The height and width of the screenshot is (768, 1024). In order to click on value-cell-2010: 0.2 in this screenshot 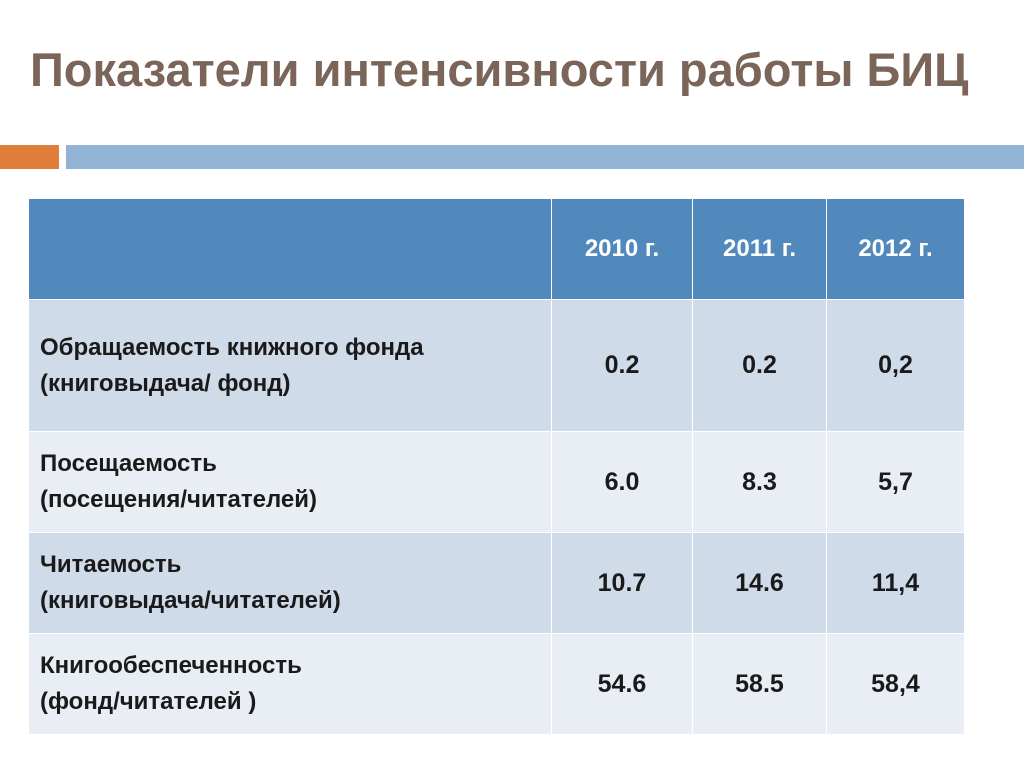, I will do `click(622, 365)`.